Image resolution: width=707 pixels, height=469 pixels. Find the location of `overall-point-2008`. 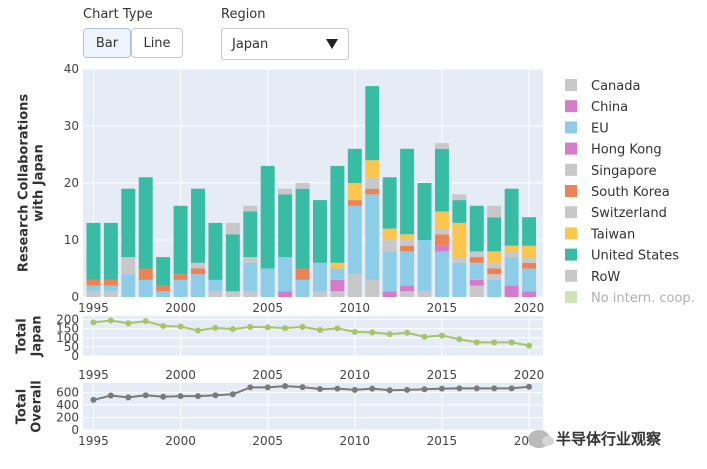

overall-point-2008 is located at coordinates (319, 388).